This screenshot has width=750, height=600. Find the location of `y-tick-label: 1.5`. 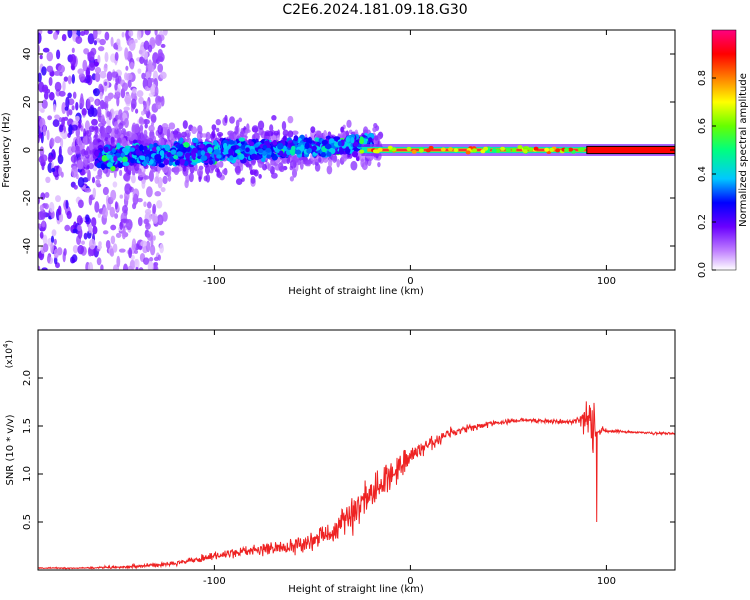

y-tick-label: 1.5 is located at coordinates (27, 426).